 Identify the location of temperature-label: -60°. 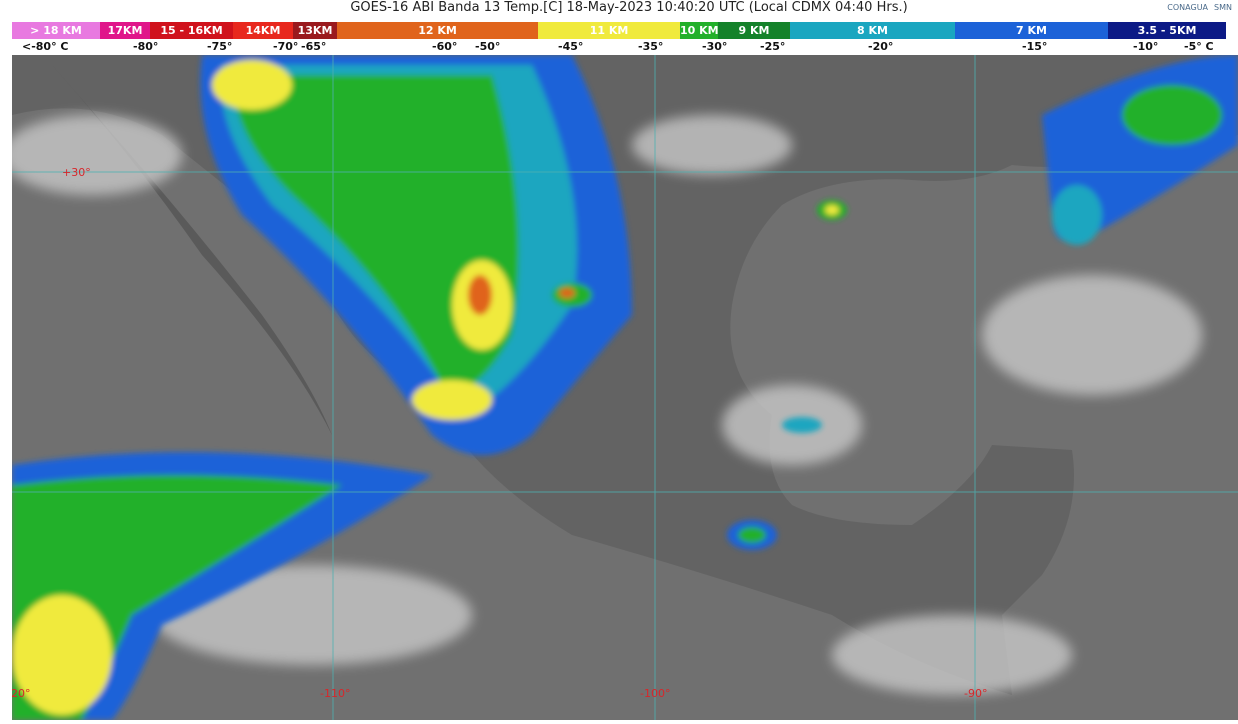
(445, 46).